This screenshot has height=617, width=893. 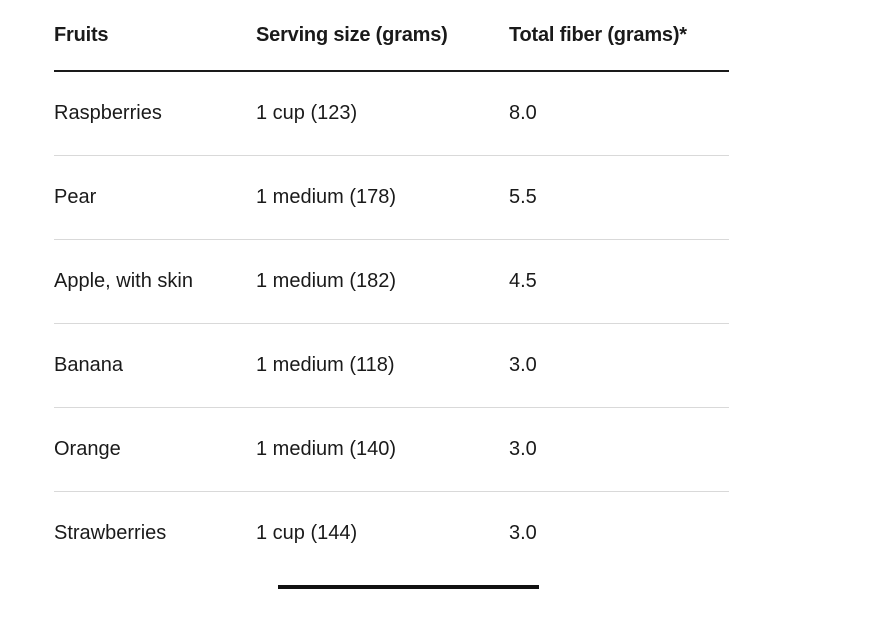 I want to click on fruit-cell: Strawberries, so click(x=110, y=533).